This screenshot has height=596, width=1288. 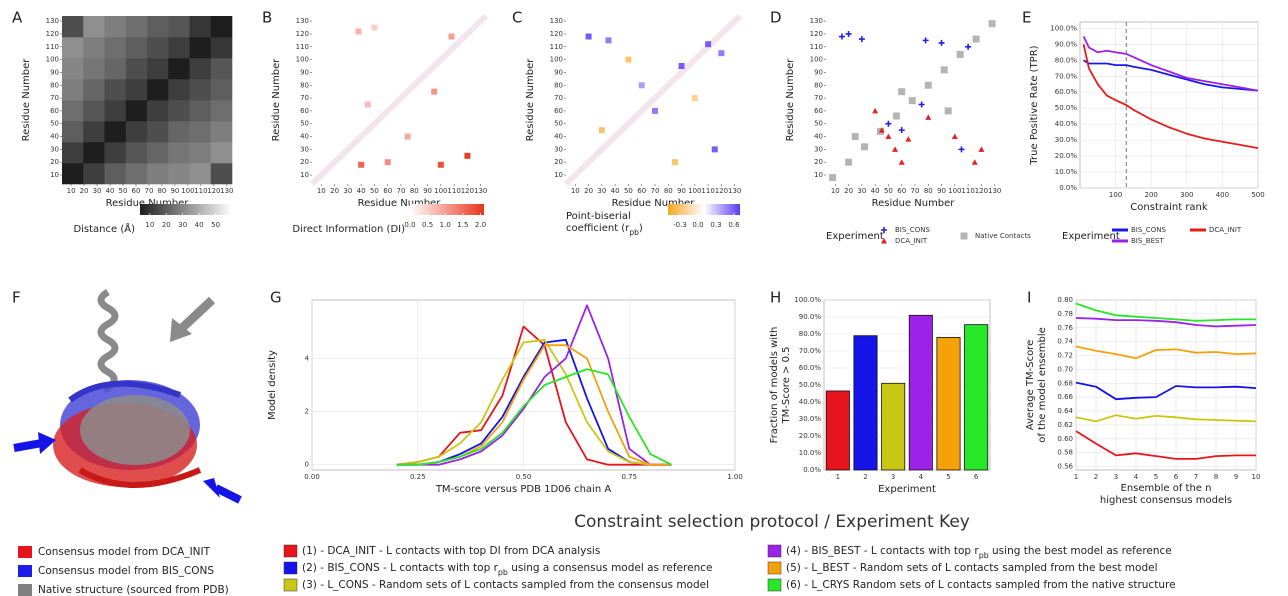 I want to click on colorbar-tick-label: 20, so click(x=166, y=225).